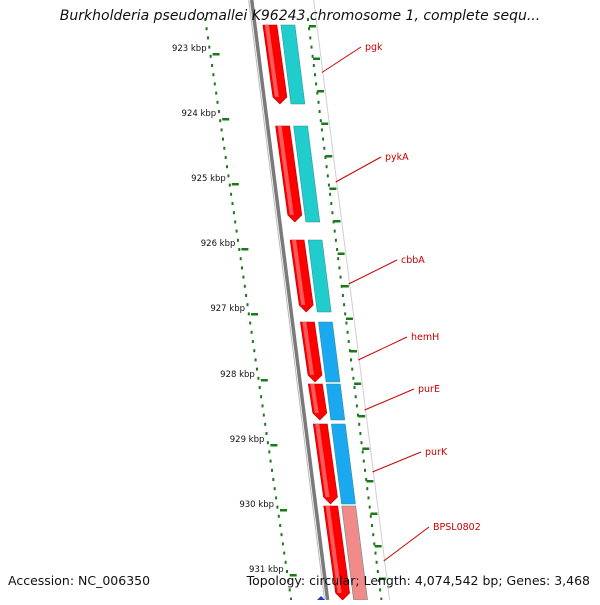 The height and width of the screenshot is (605, 600). Describe the element at coordinates (317, 402) in the screenshot. I see `gene-arrow-purE` at that location.